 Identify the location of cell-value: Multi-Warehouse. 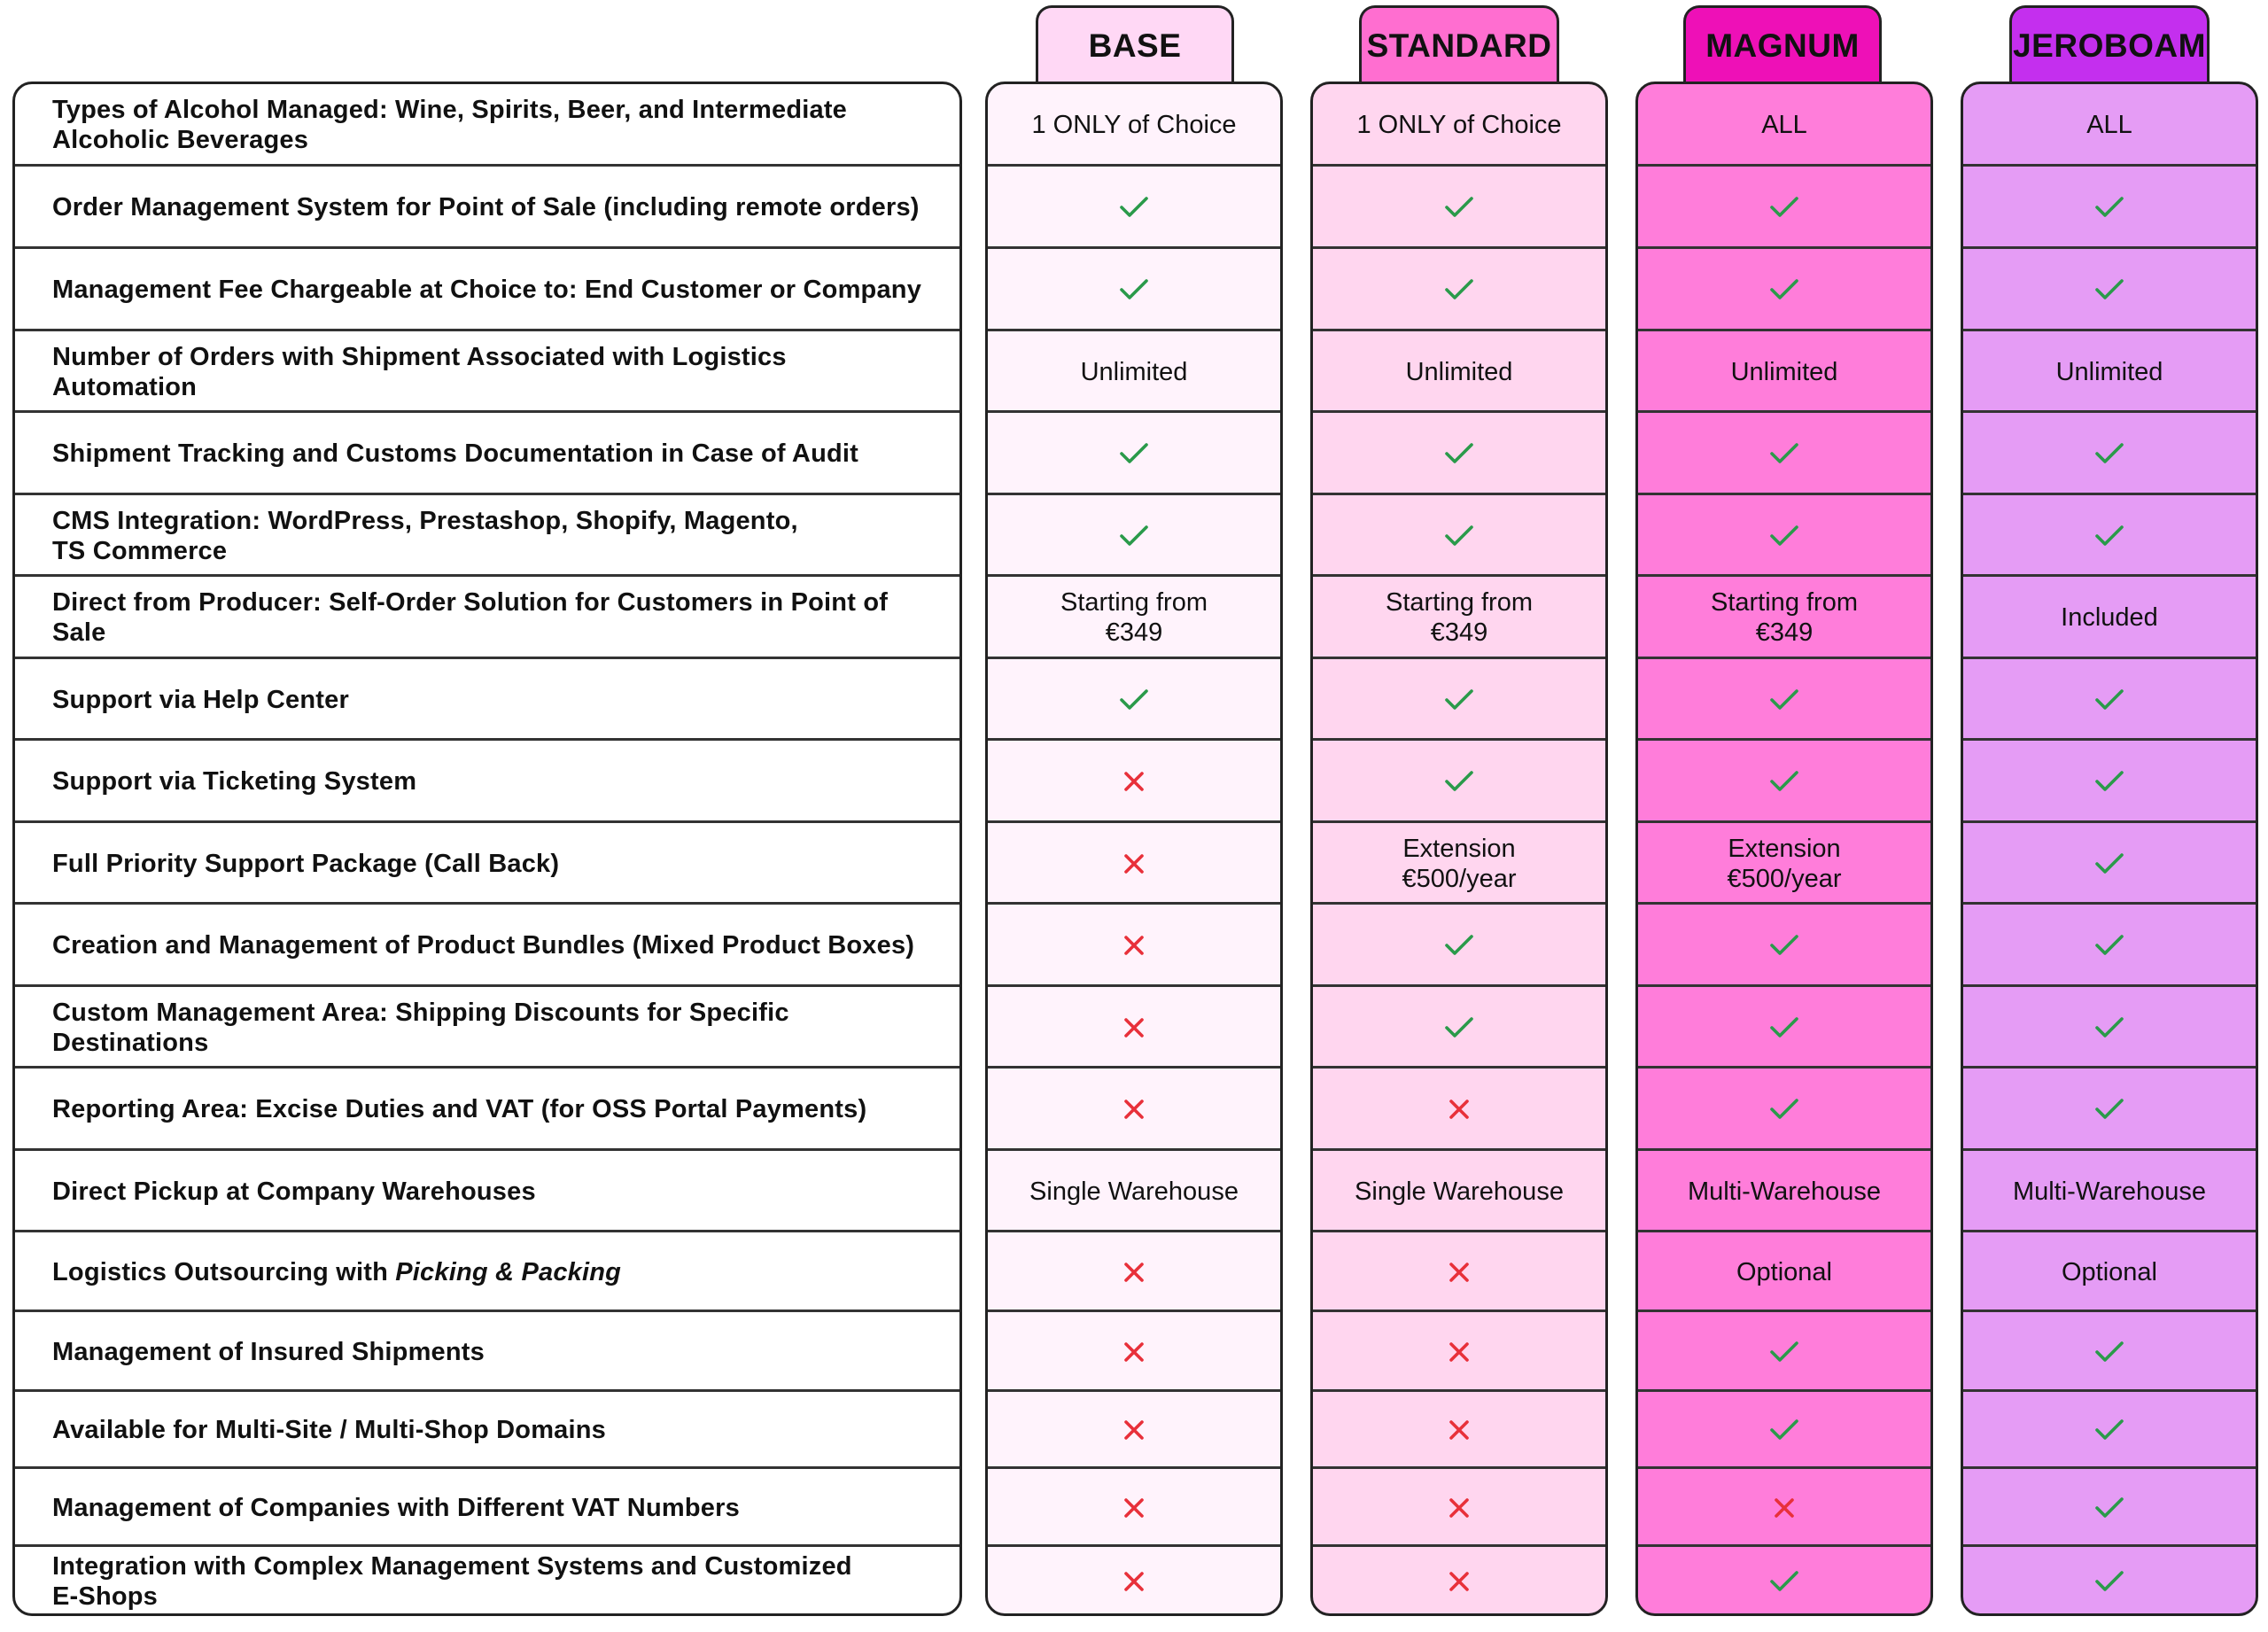
(2109, 1191).